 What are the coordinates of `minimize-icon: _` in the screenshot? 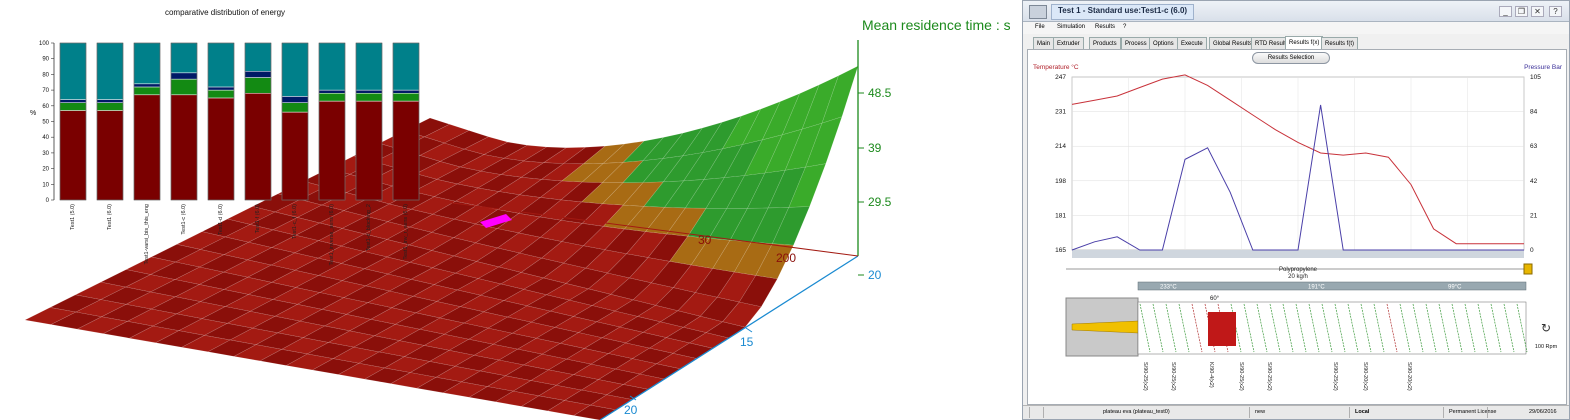 It's located at (1505, 11).